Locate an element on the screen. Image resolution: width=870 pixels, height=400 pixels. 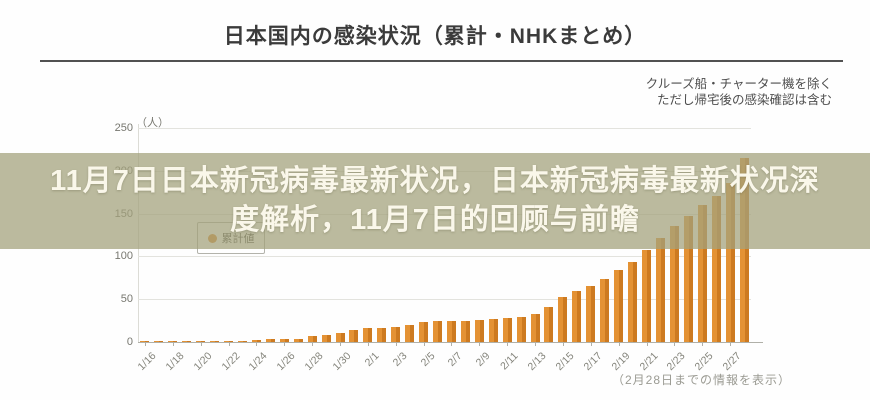
x-tick-label-2/27: 2/27 is located at coordinates (732, 361).